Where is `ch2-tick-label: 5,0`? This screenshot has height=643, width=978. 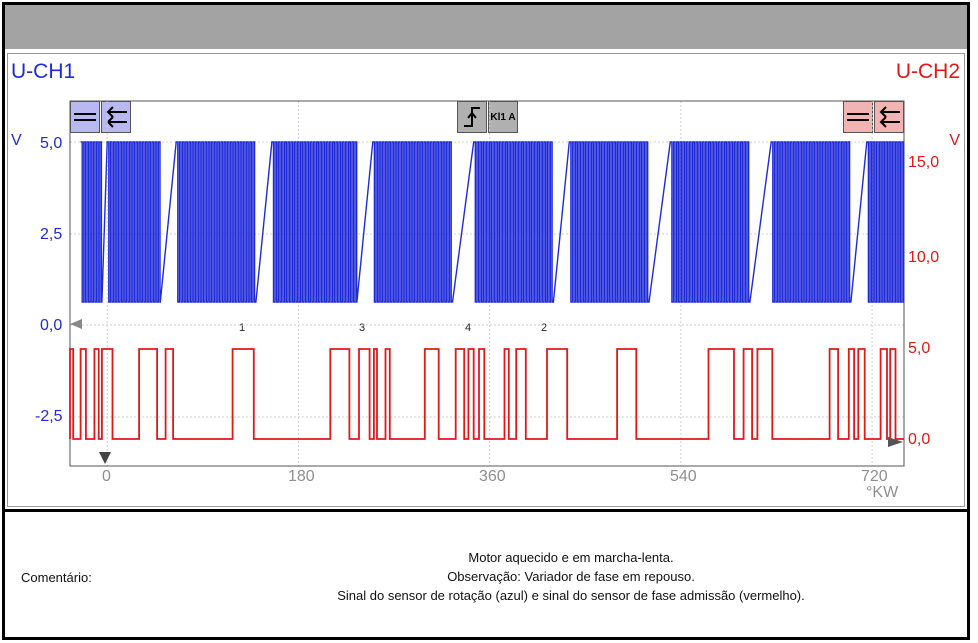
ch2-tick-label: 5,0 is located at coordinates (919, 348).